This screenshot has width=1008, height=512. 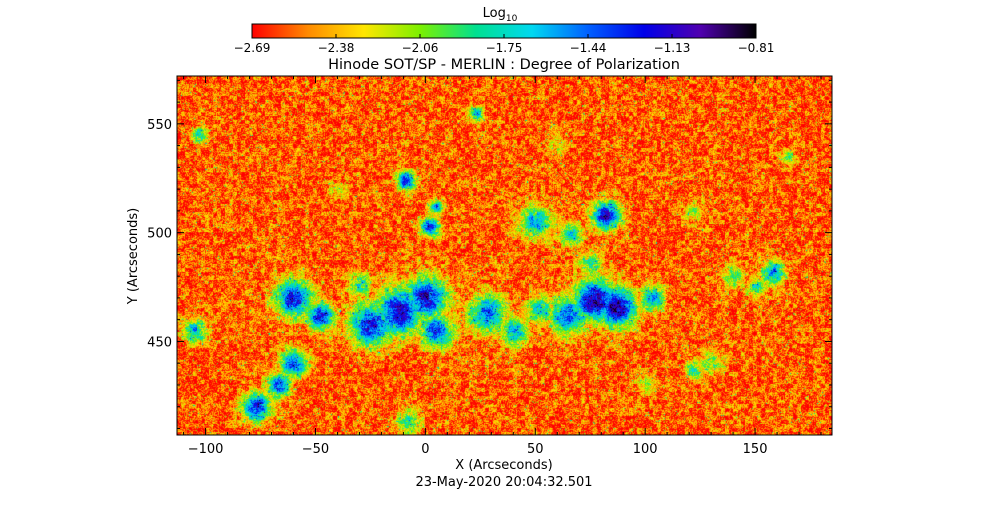 What do you see at coordinates (756, 48) in the screenshot?
I see `colorbar-tick-label: −0.81` at bounding box center [756, 48].